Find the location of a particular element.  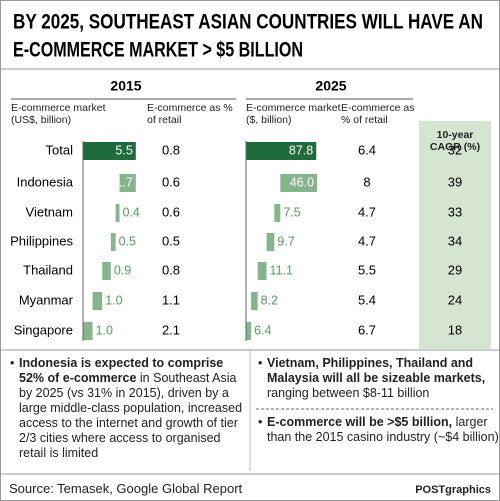

source: Source: Temasek, Google Global Report is located at coordinates (126, 488).